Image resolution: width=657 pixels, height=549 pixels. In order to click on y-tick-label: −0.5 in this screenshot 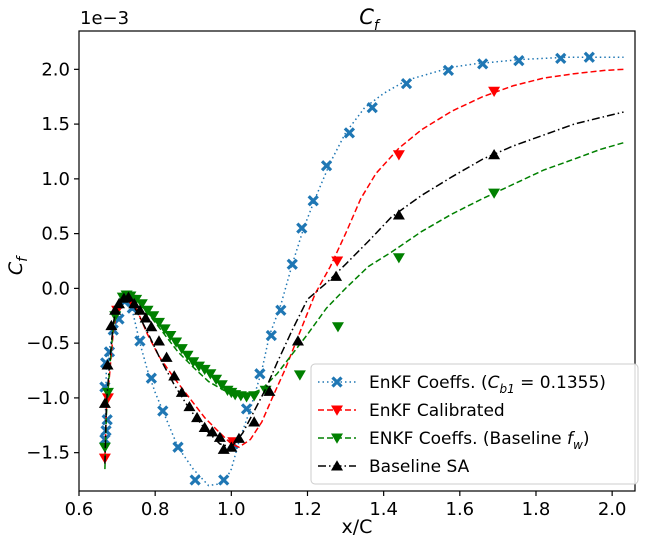, I will do `click(48, 343)`.